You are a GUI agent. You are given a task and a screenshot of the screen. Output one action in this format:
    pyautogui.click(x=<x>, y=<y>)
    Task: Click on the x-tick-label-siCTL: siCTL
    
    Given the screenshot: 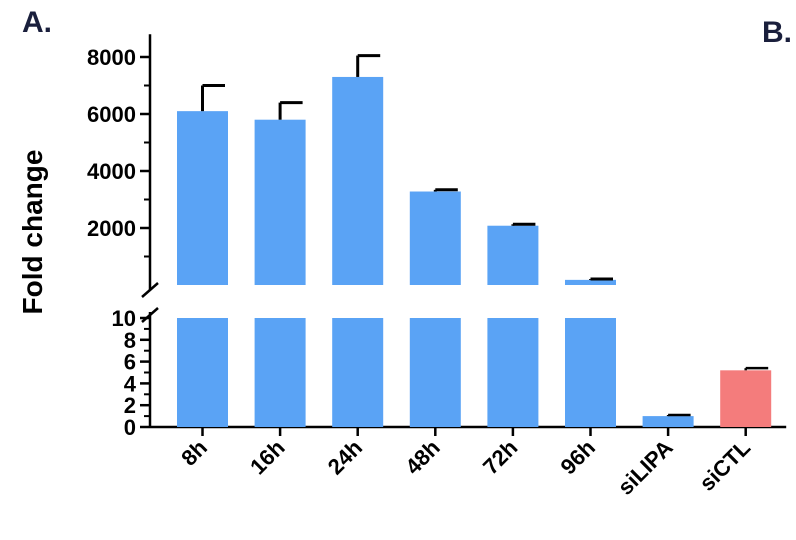 What is the action you would take?
    pyautogui.click(x=724, y=465)
    